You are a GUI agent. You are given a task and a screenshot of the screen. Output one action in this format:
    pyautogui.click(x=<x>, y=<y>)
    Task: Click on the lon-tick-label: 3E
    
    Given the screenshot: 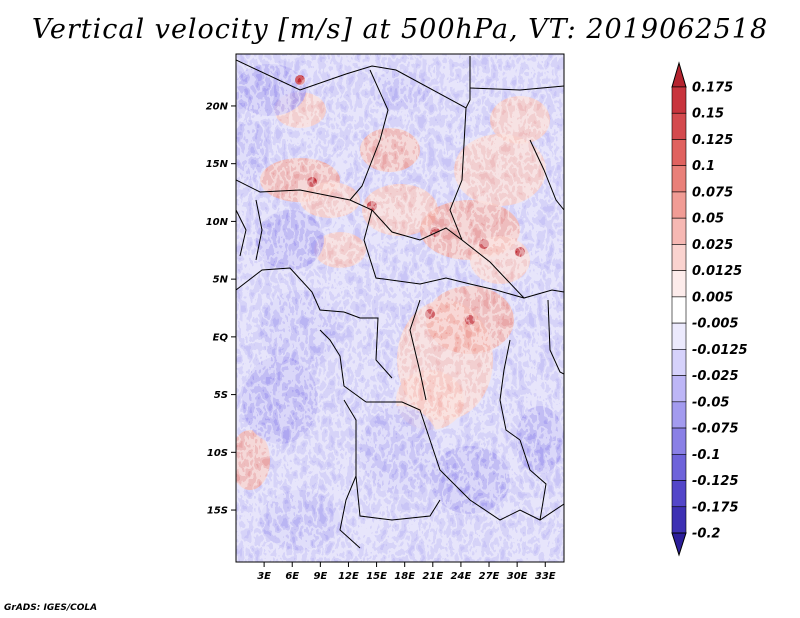 What is the action you would take?
    pyautogui.click(x=264, y=576)
    